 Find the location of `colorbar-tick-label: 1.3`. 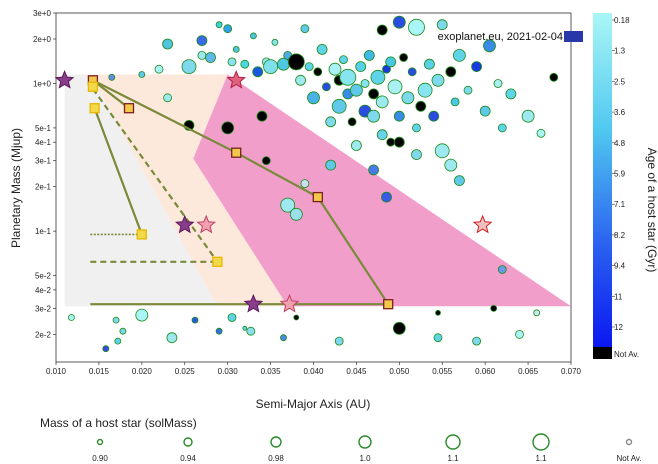

colorbar-tick-label: 1.3 is located at coordinates (620, 51).